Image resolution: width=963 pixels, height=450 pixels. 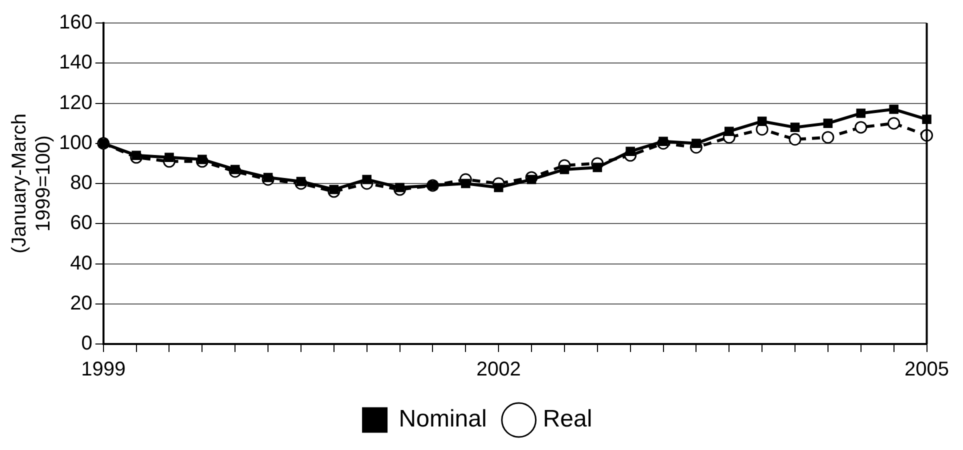 What do you see at coordinates (75, 103) in the screenshot?
I see `y-tick-label: 120` at bounding box center [75, 103].